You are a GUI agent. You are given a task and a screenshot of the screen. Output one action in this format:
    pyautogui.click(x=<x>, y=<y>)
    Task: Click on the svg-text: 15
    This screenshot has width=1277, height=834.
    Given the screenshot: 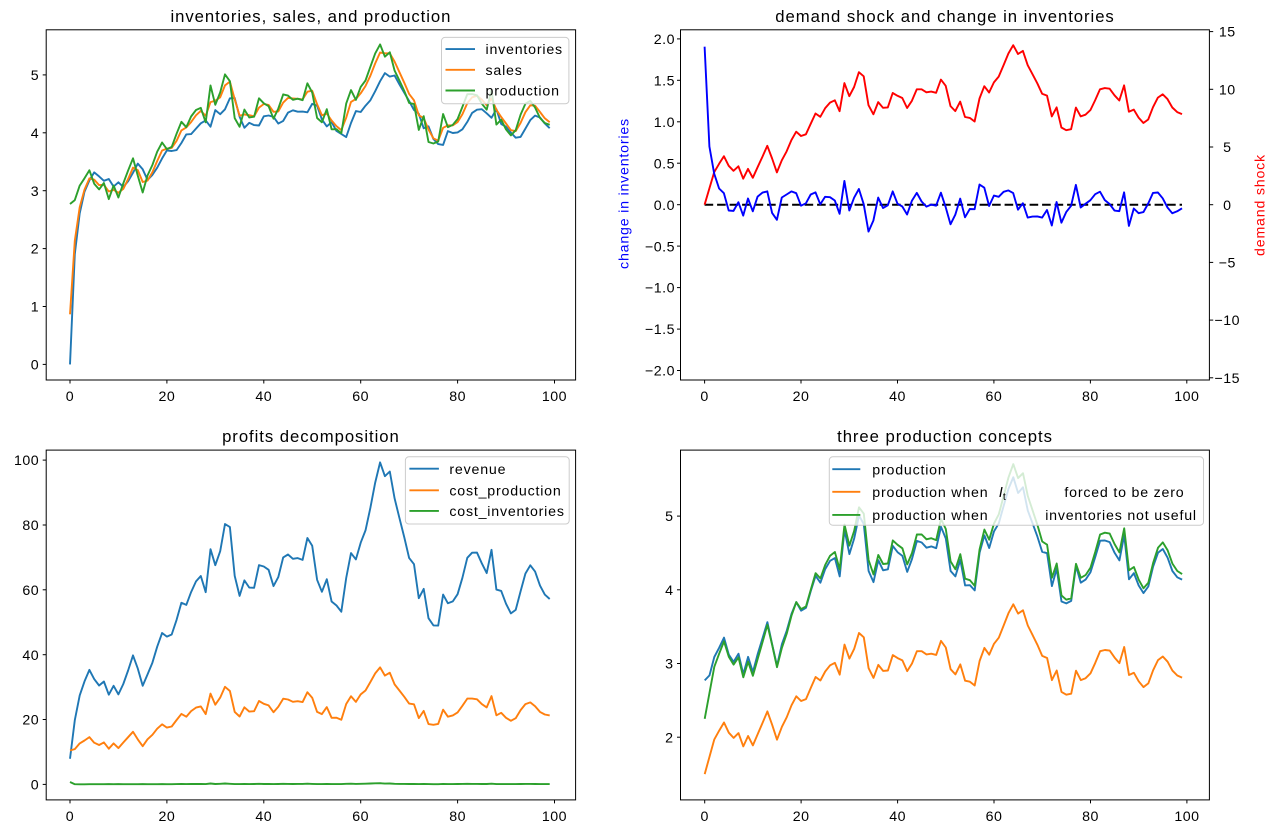 What is the action you would take?
    pyautogui.click(x=1227, y=33)
    